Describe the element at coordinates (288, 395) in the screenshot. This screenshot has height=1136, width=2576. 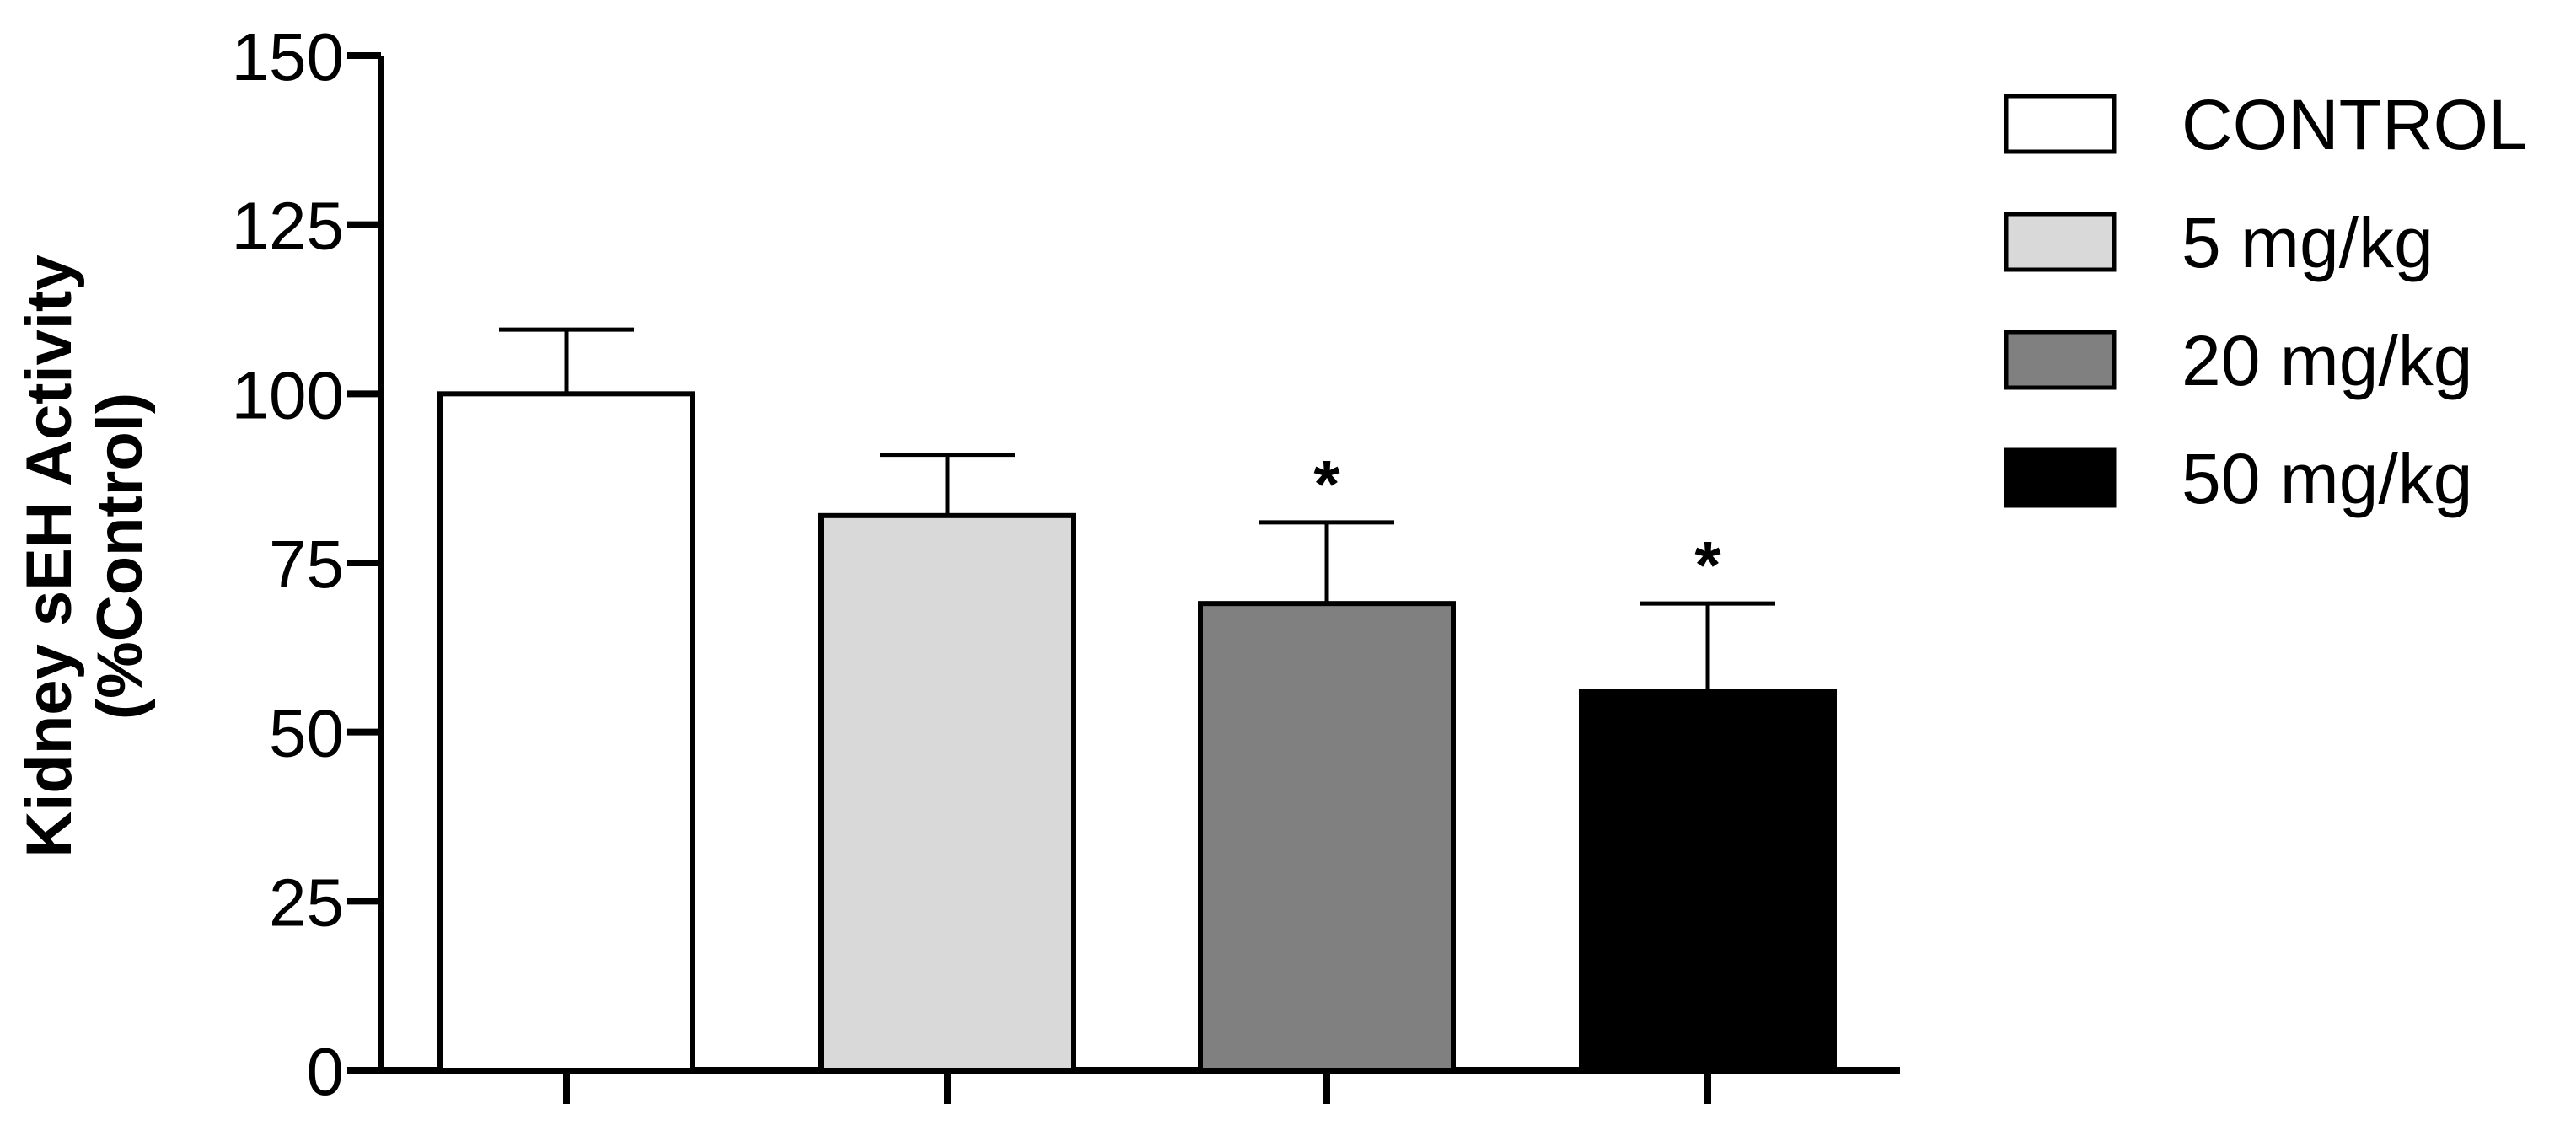
I see `y-tick-label: 100` at that location.